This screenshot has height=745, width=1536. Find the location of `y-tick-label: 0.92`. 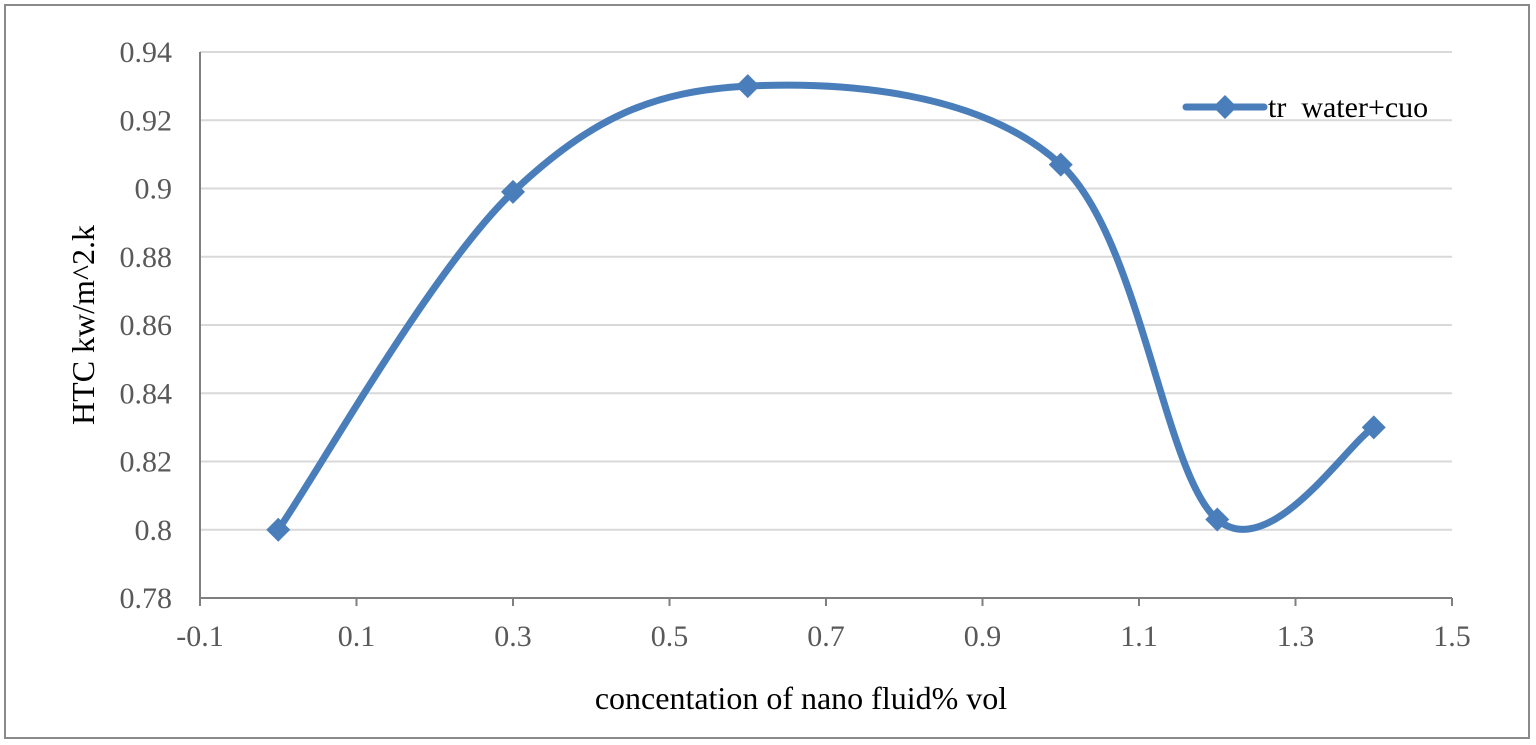

y-tick-label: 0.92 is located at coordinates (146, 120).